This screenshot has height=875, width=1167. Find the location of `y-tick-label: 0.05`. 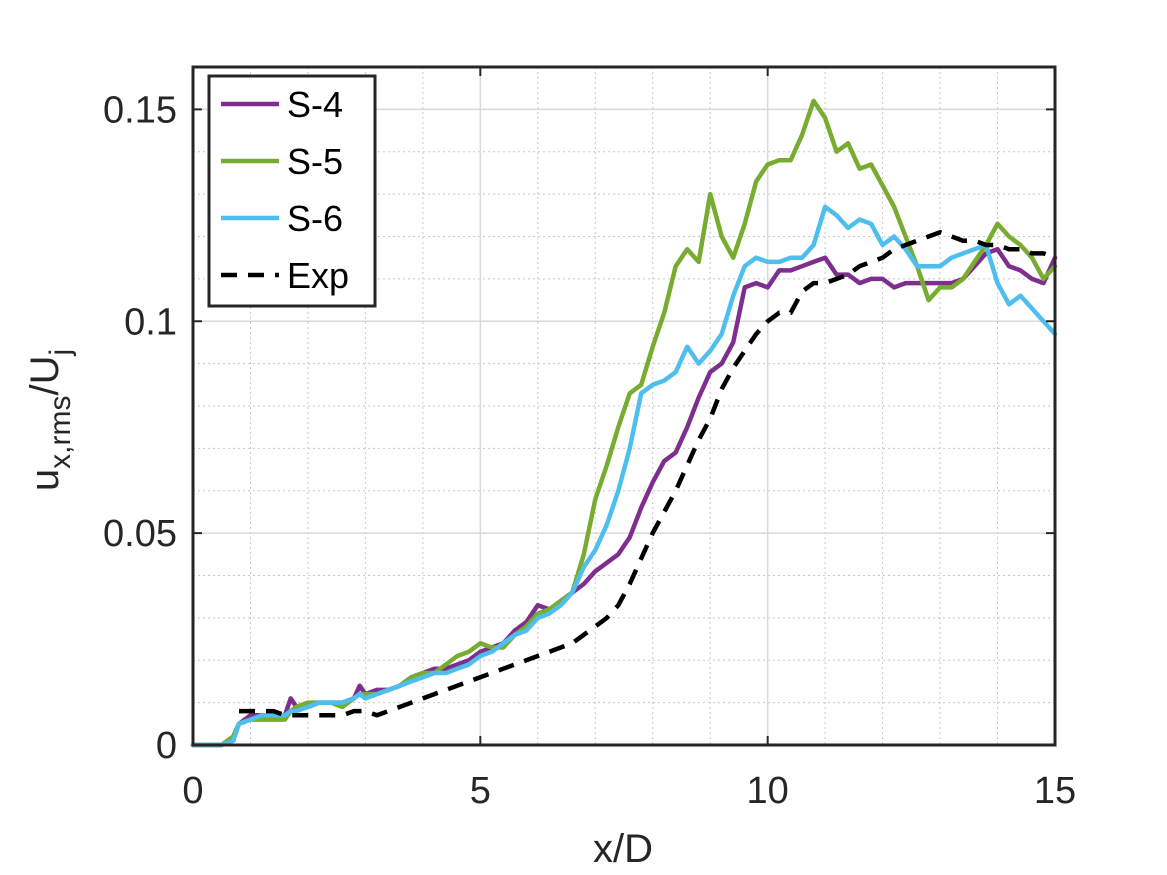

y-tick-label: 0.05 is located at coordinates (140, 534).